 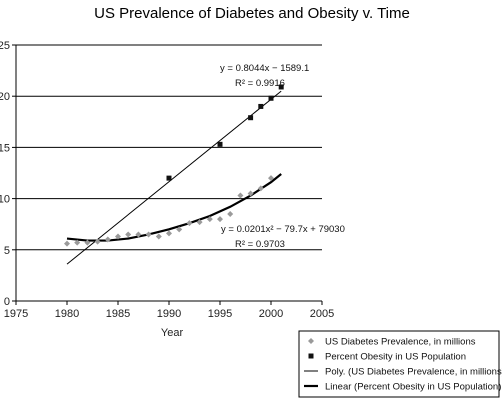 I want to click on diabetes-point-1984, so click(x=107, y=239).